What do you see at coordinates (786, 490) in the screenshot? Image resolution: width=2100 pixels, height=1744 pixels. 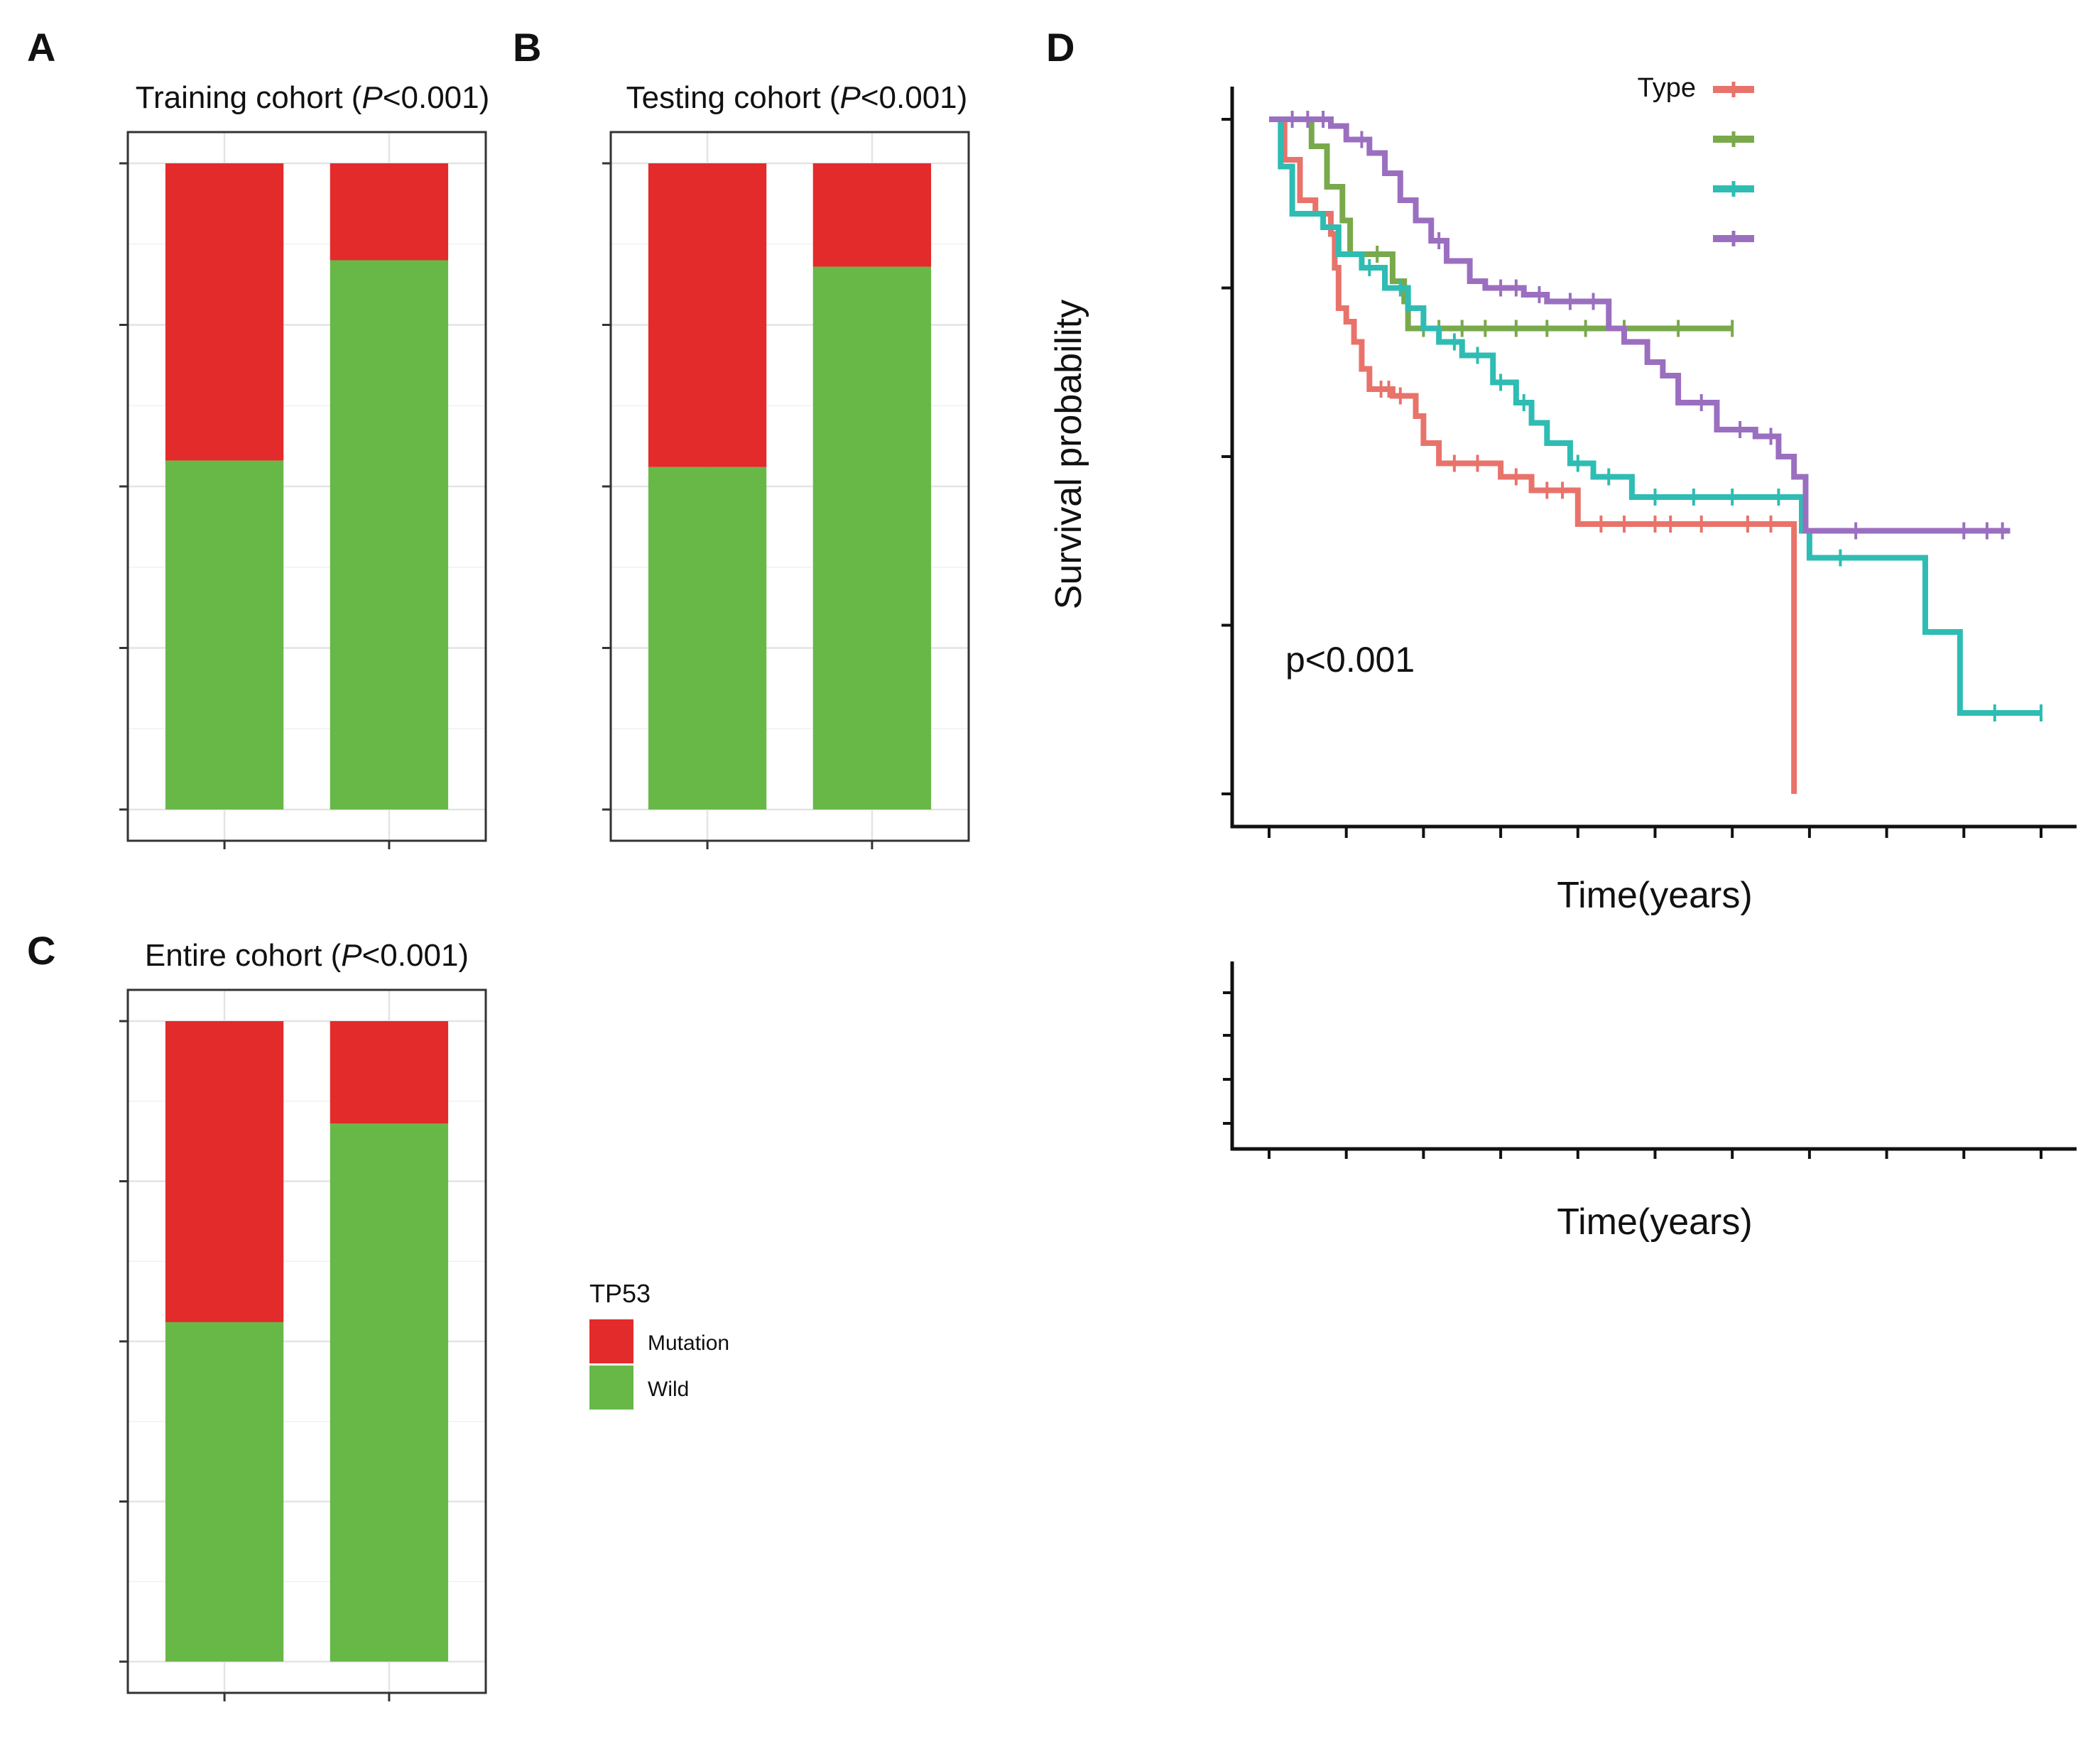 I see `panel-b-bar-chart` at bounding box center [786, 490].